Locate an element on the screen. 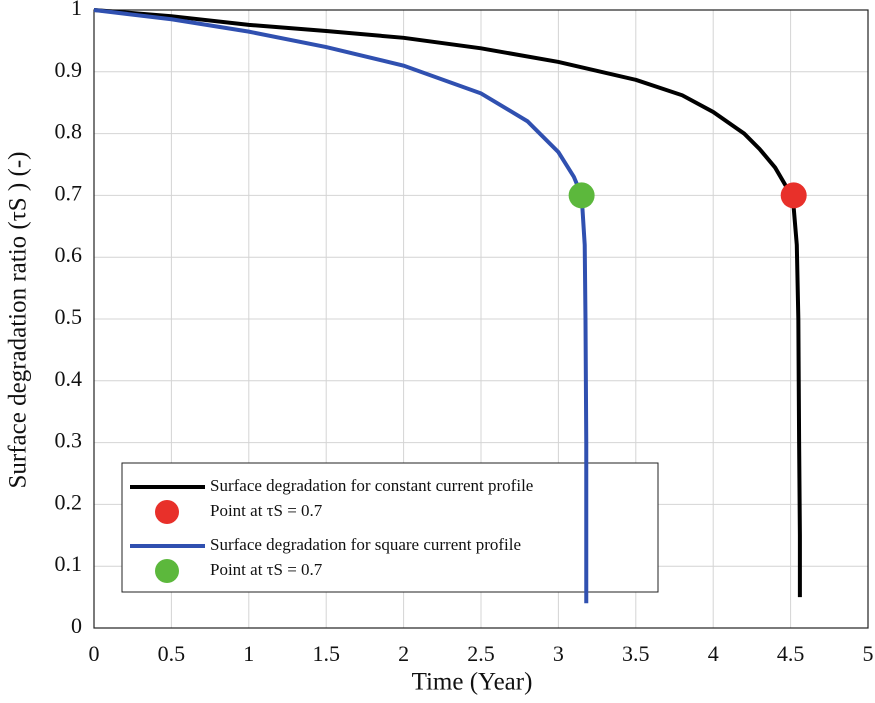 Image resolution: width=875 pixels, height=703 pixels. x-tick-label: 4 is located at coordinates (713, 653).